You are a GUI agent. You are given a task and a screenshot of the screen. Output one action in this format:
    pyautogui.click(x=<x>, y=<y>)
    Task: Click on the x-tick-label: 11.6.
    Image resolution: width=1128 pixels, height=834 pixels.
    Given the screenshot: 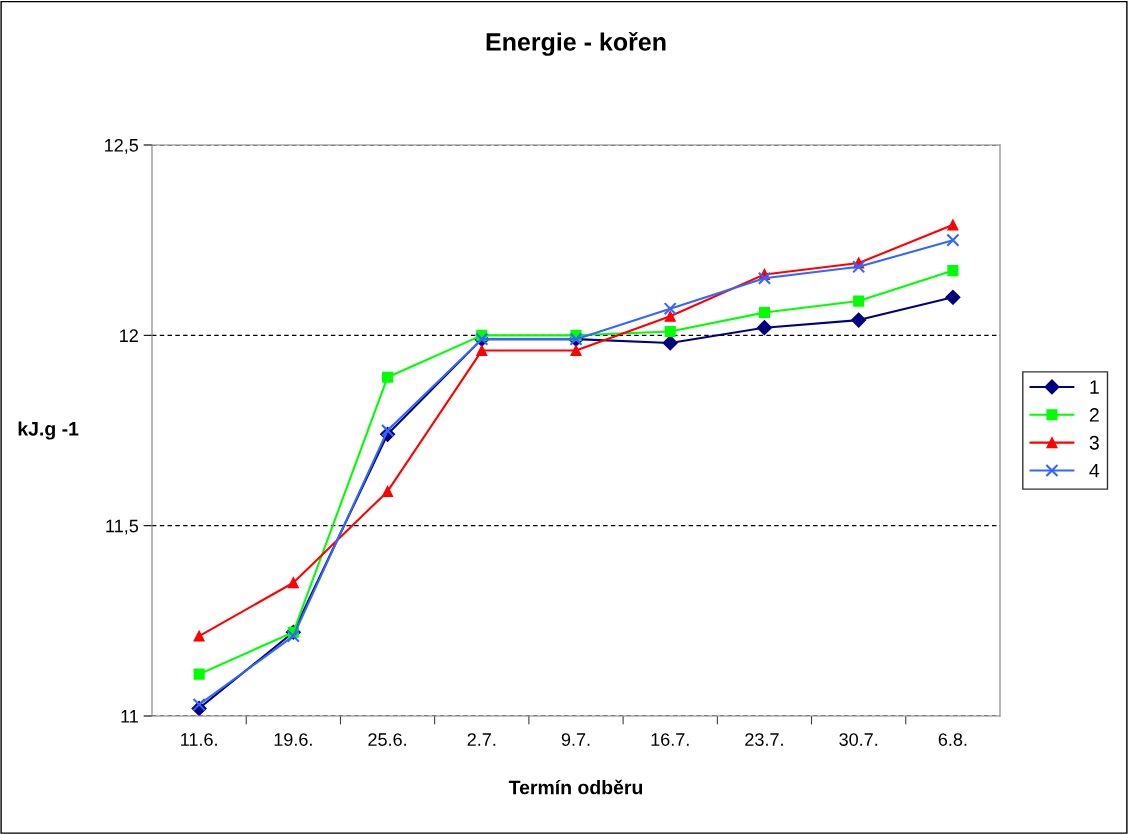 What is the action you would take?
    pyautogui.click(x=199, y=739)
    